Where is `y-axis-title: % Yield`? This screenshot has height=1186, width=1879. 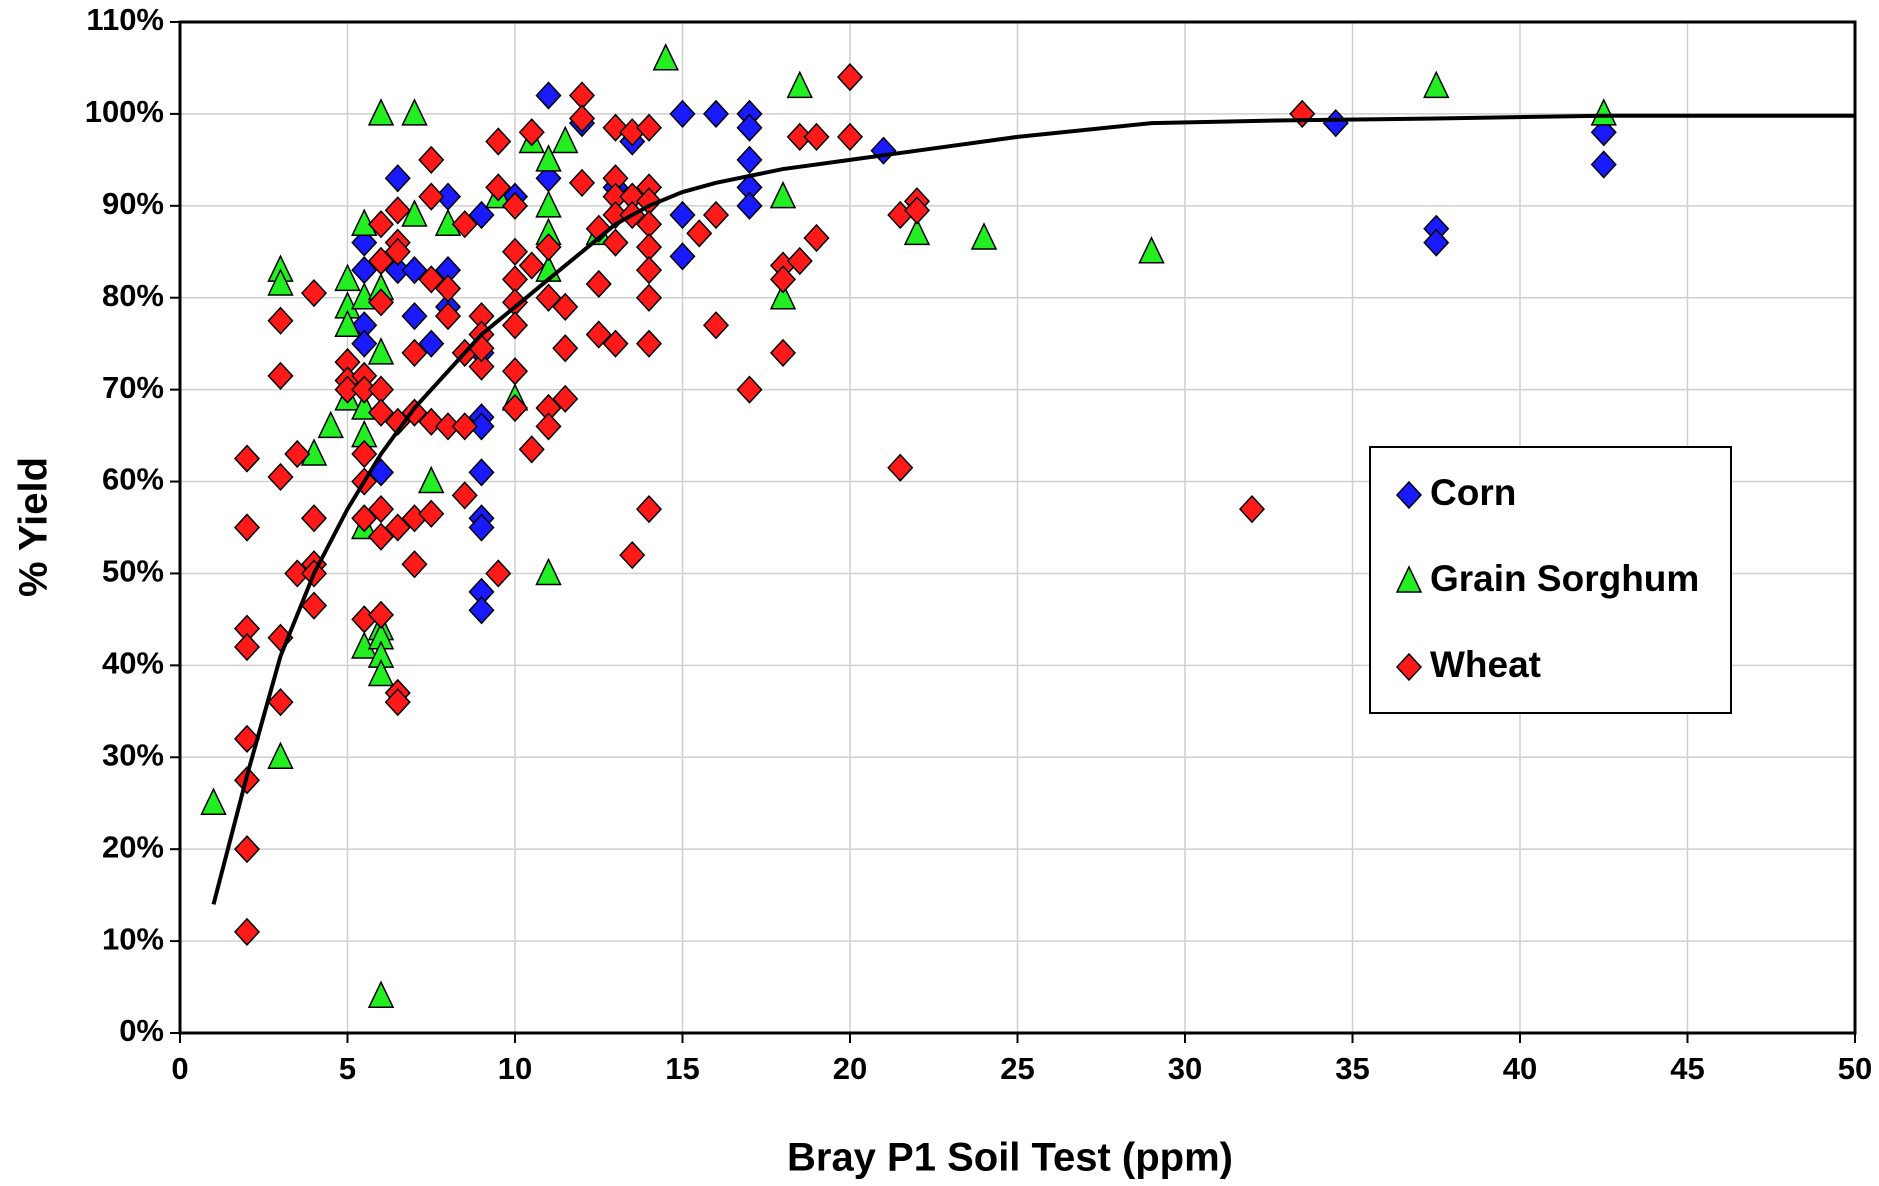
y-axis-title: % Yield is located at coordinates (34, 527).